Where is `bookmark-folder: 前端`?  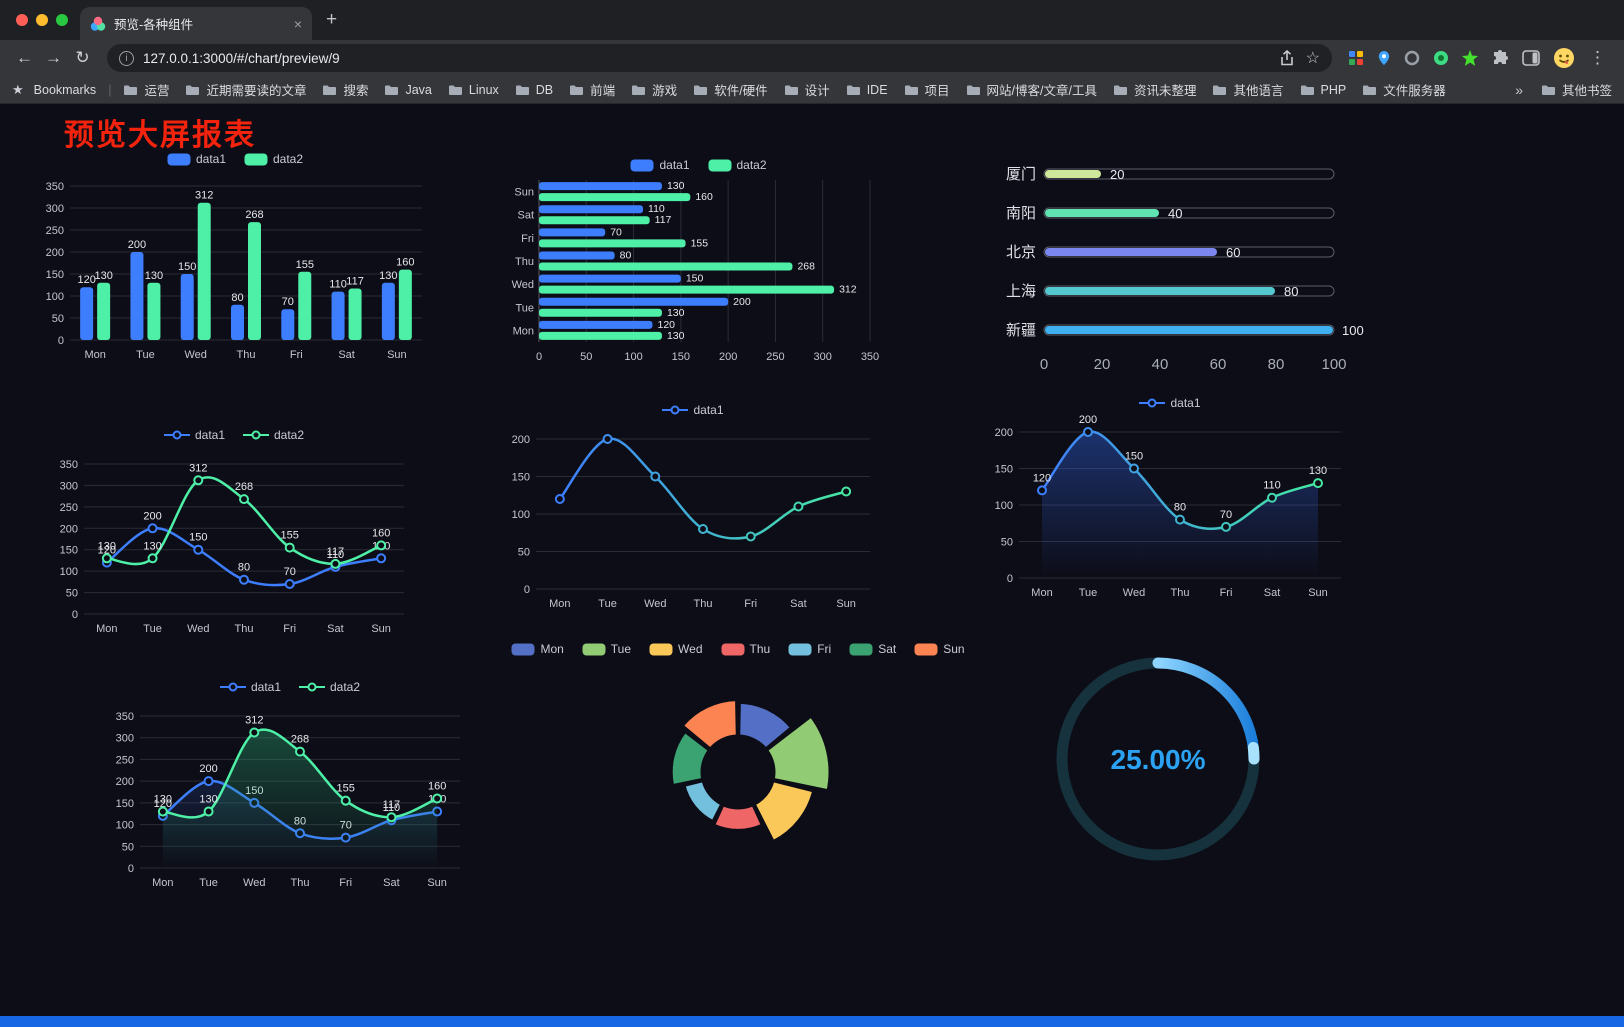 bookmark-folder: 前端 is located at coordinates (592, 89).